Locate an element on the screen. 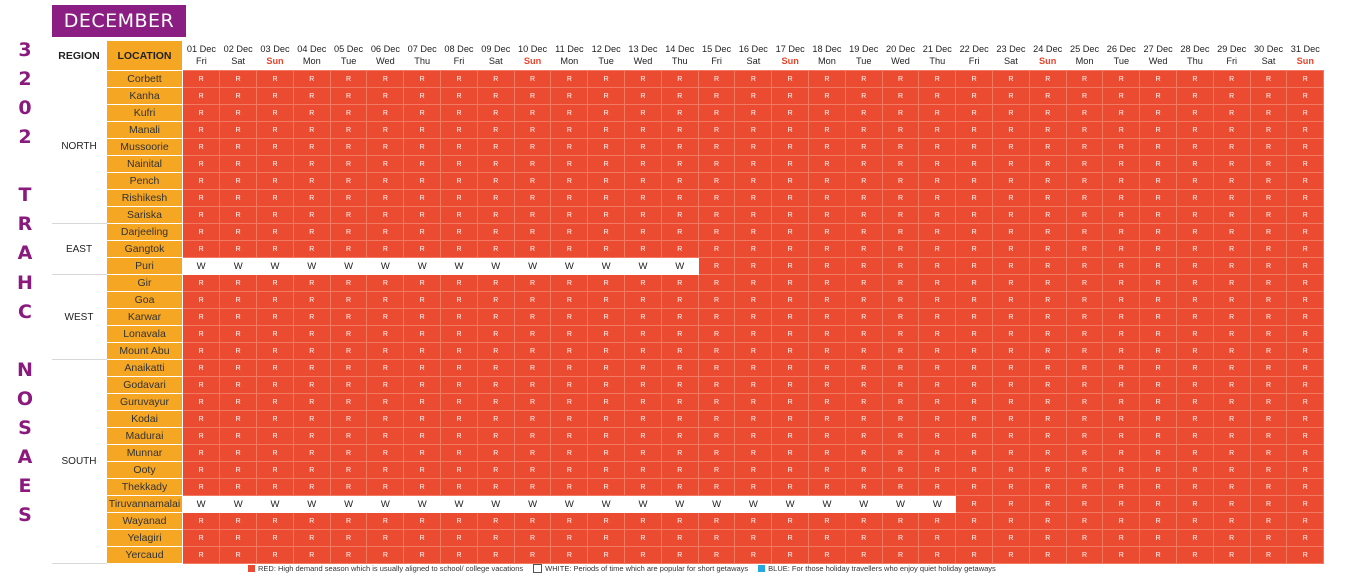 This screenshot has height=585, width=1366. location-label: Godavari is located at coordinates (144, 385).